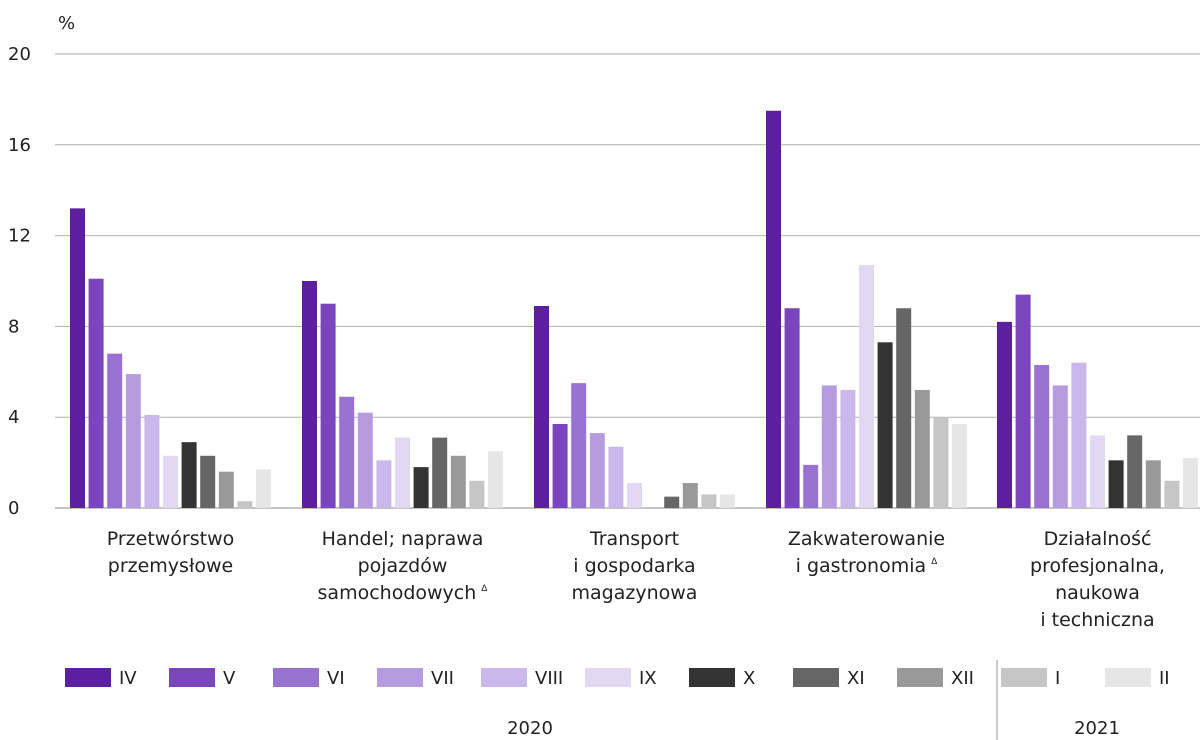  What do you see at coordinates (1097, 566) in the screenshot?
I see `category-label: profesjonalna,` at bounding box center [1097, 566].